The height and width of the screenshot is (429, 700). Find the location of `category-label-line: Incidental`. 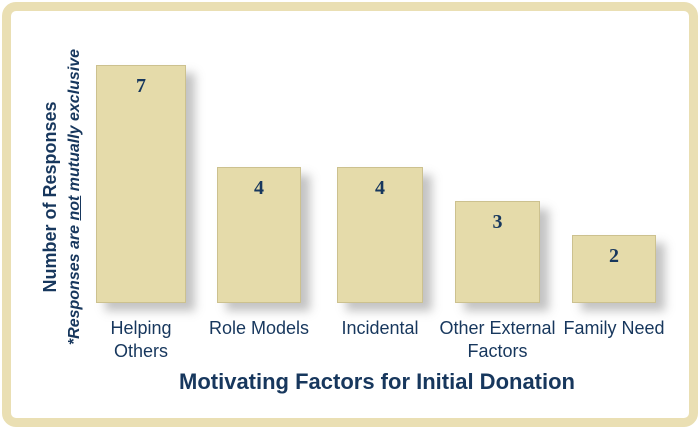

category-label-line: Incidental is located at coordinates (380, 328).